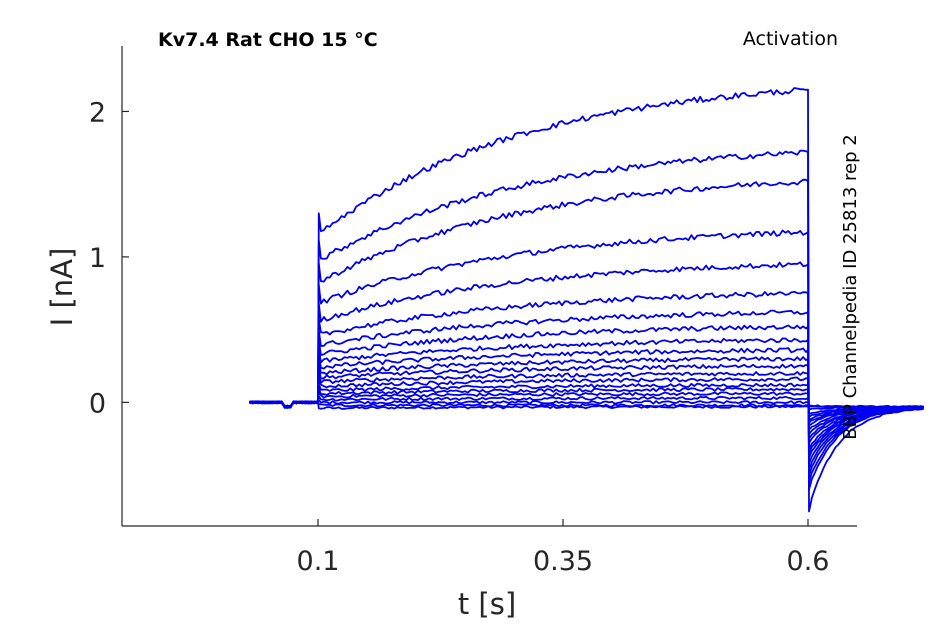 Image resolution: width=945 pixels, height=624 pixels. Describe the element at coordinates (563, 561) in the screenshot. I see `x-tick-label: 0.35` at that location.